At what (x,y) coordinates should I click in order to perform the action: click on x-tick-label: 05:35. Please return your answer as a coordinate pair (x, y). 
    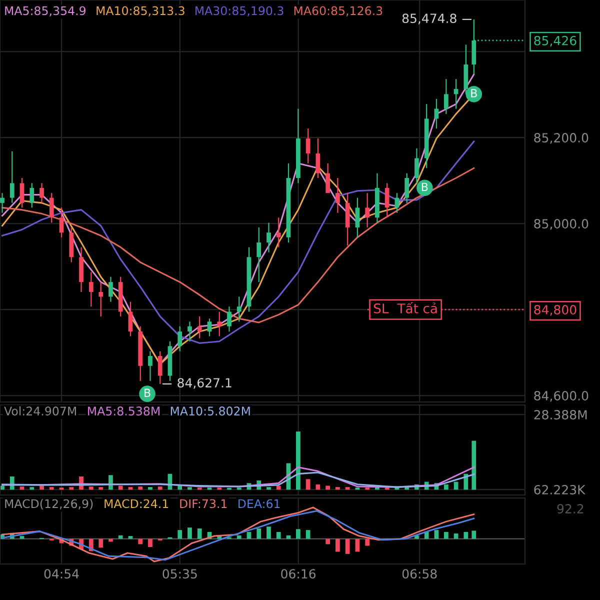
    Looking at the image, I should click on (179, 574).